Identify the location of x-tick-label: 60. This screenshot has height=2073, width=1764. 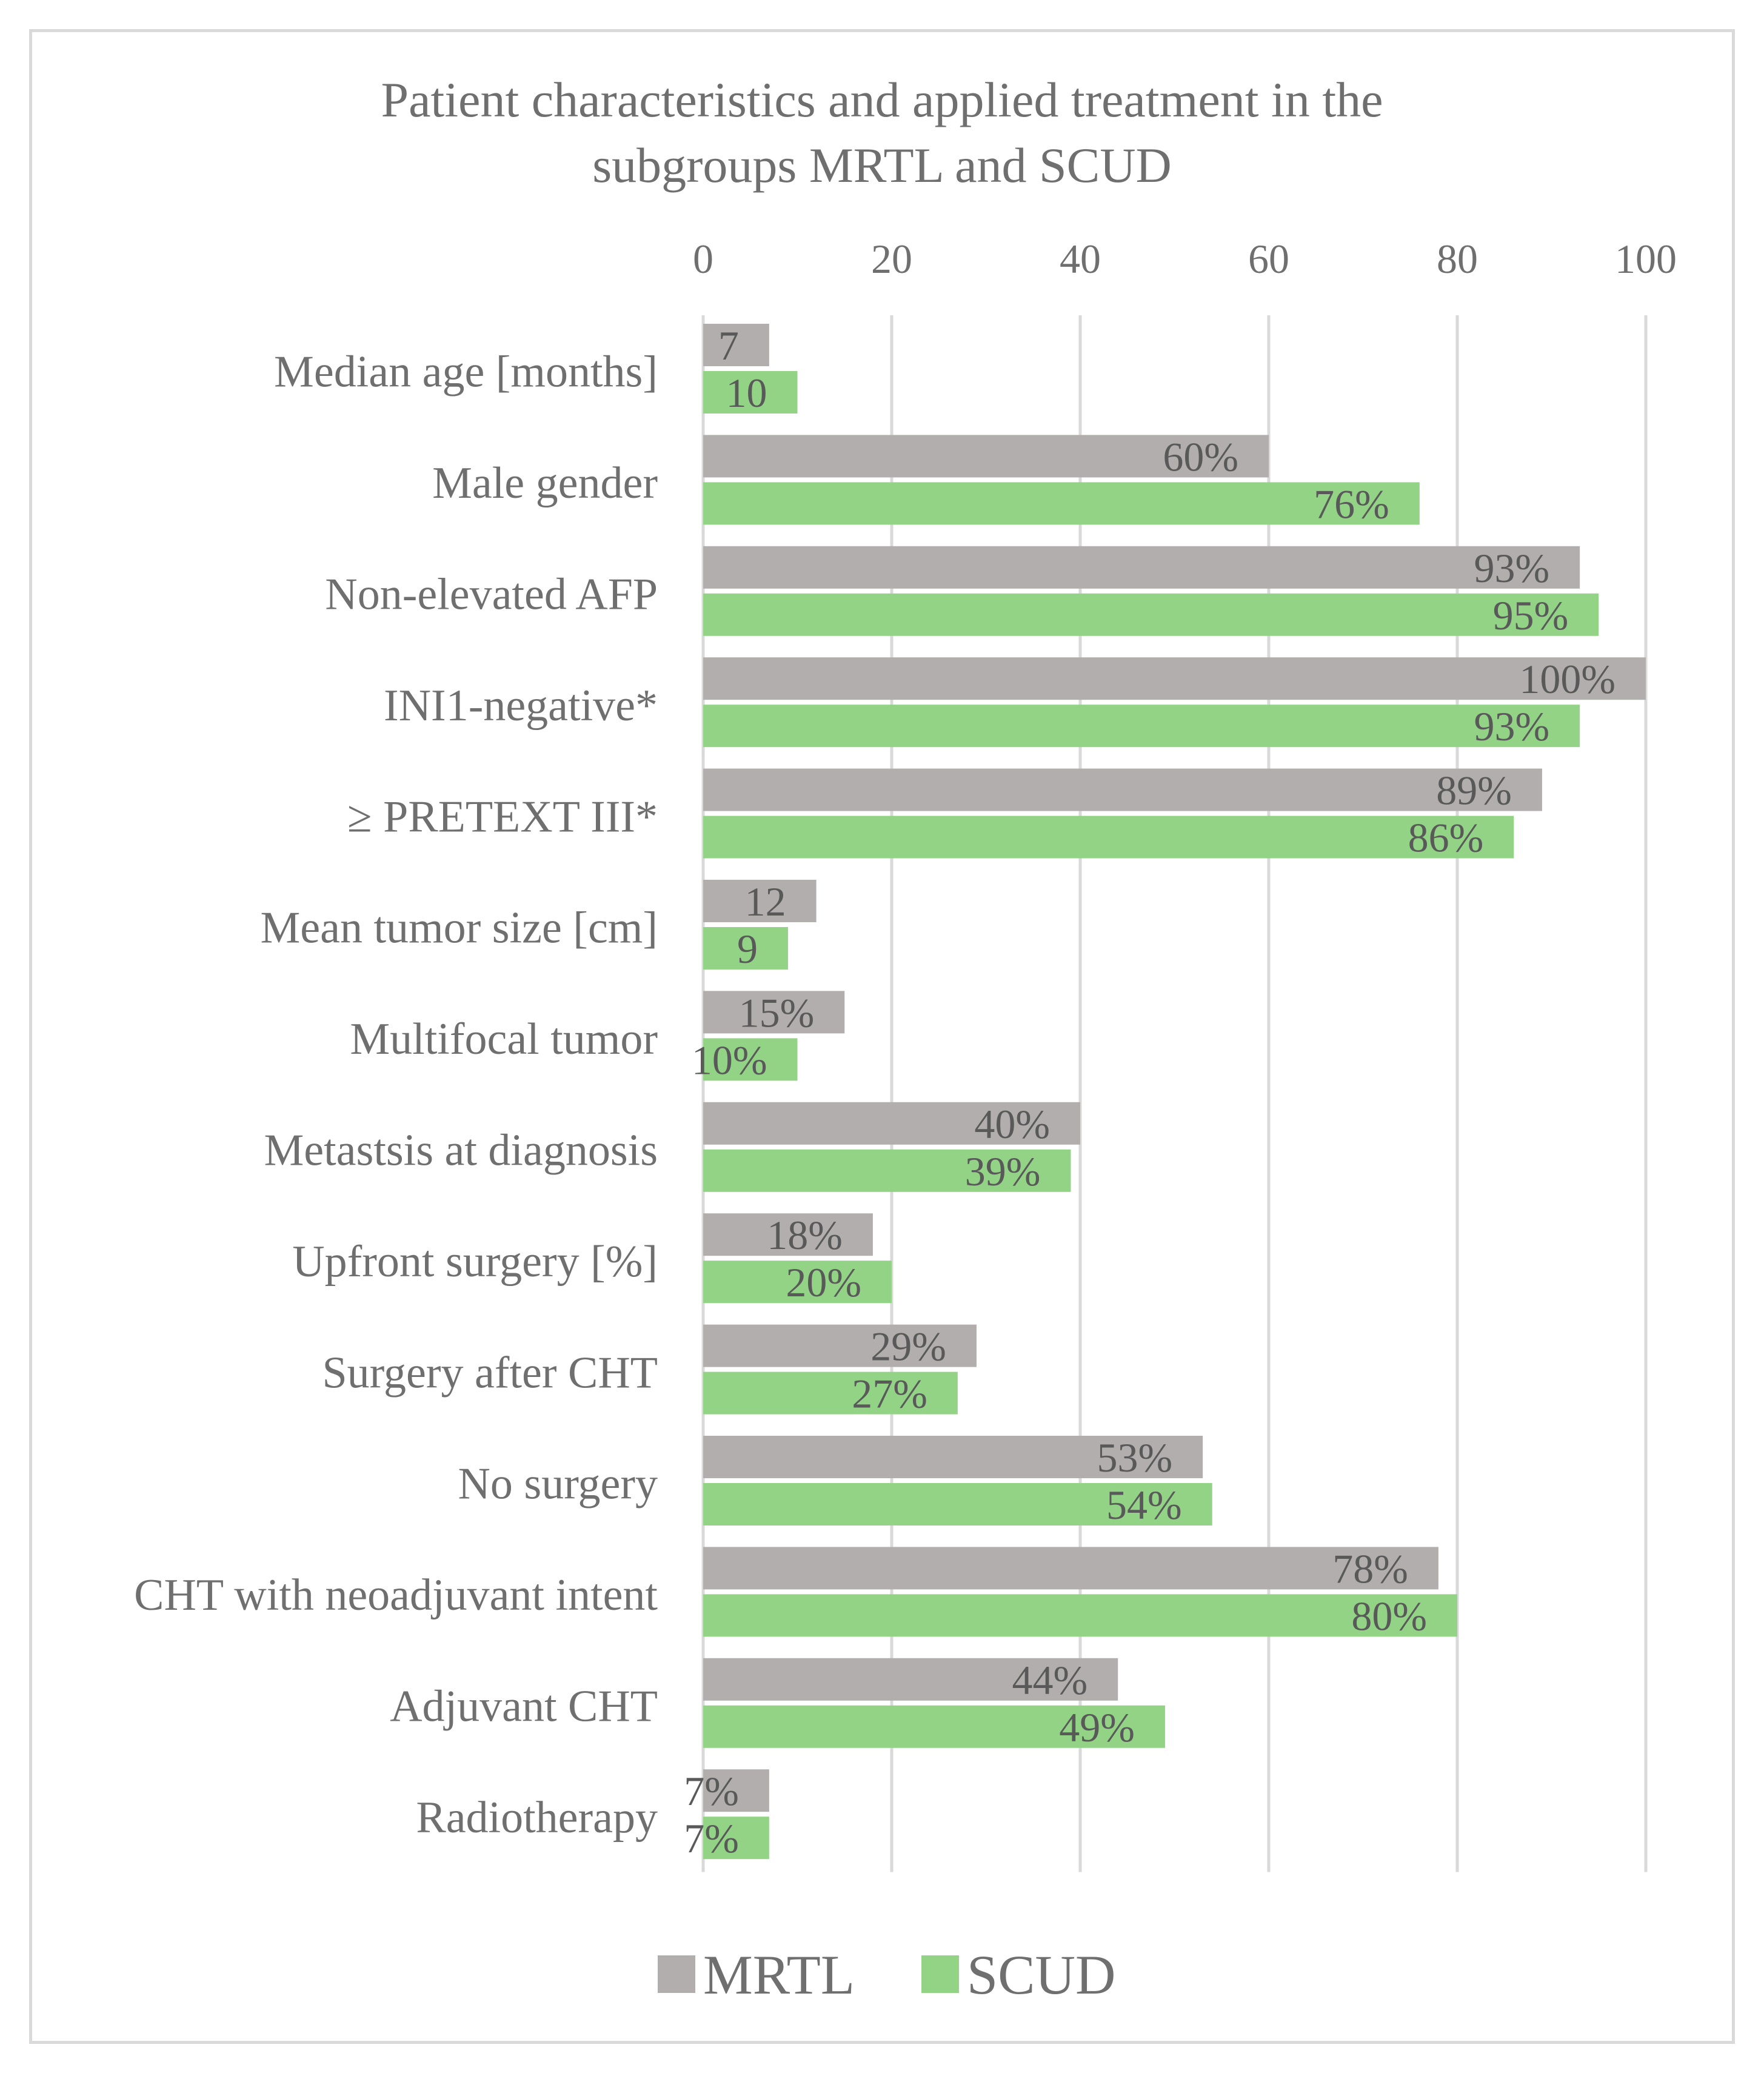
(1268, 259).